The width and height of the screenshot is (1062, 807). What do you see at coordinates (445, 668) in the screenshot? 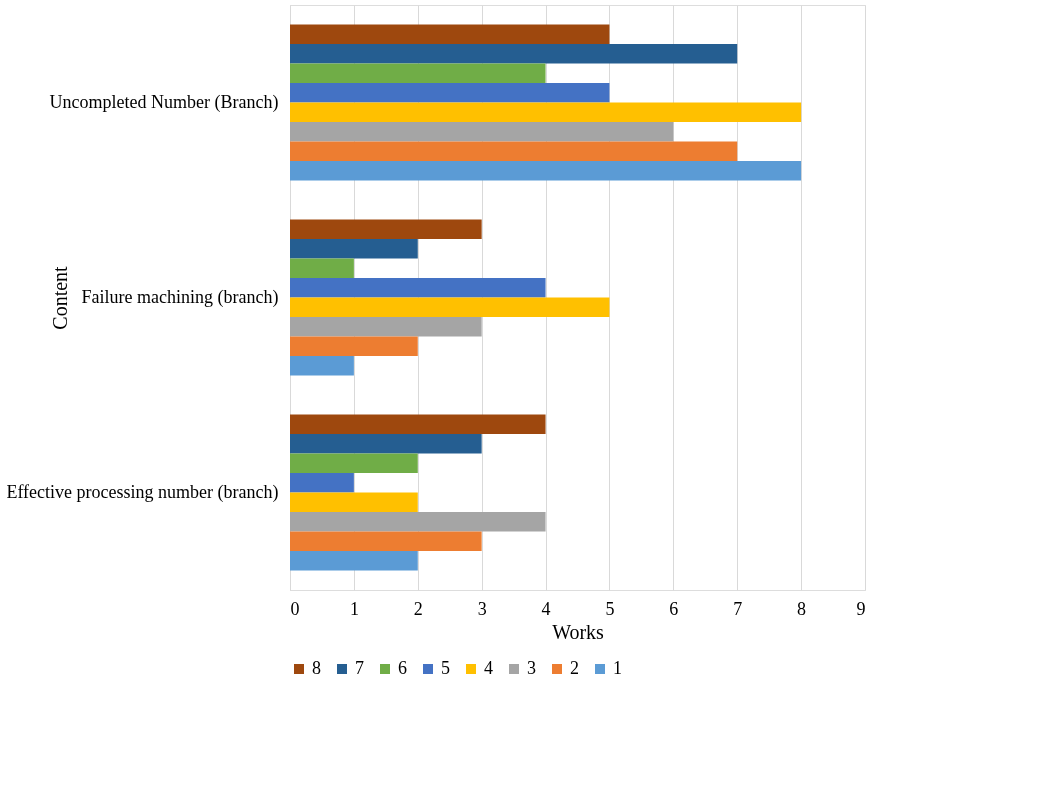
I see `legend-label: 5` at bounding box center [445, 668].